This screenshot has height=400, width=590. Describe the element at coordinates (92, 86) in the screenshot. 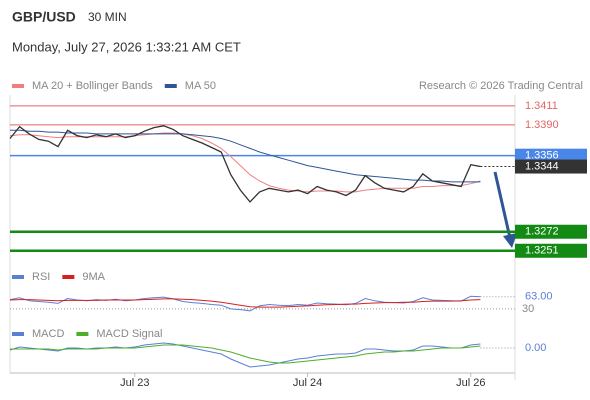

I see `legend-label: MA 20 + Bollinger Bands` at that location.